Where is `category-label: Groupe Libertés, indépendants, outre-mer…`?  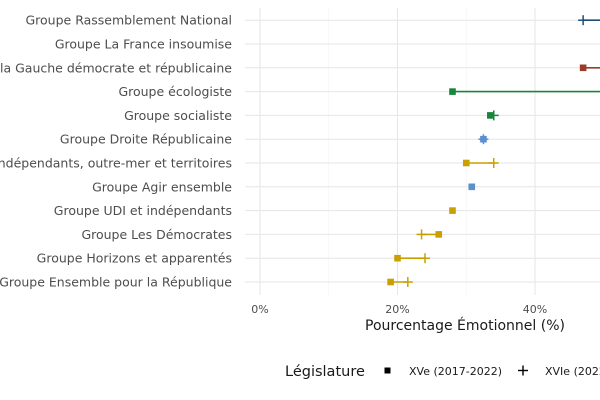
category-label: Groupe Libertés, indépendants, outre-mer… is located at coordinates (116, 163).